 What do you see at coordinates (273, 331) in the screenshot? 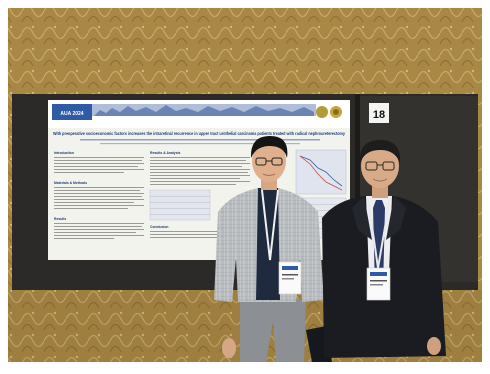
I see `trousers-left` at bounding box center [273, 331].